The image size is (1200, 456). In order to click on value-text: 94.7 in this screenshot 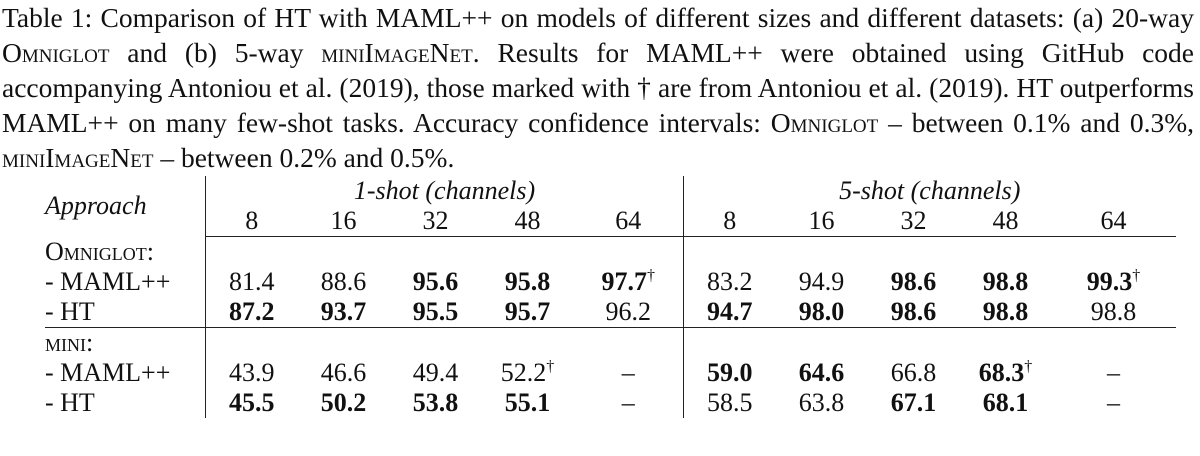, I will do `click(730, 311)`.